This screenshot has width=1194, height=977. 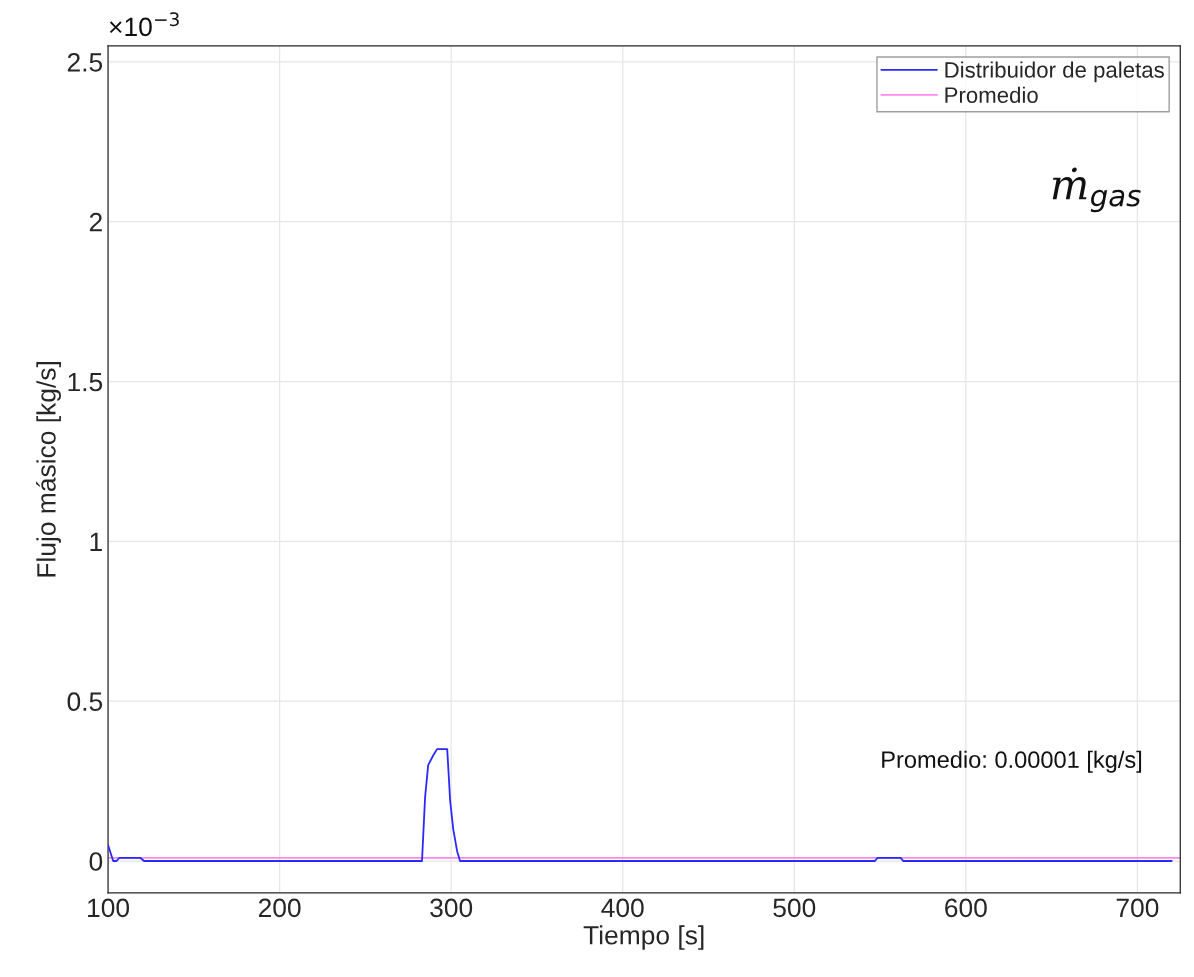 What do you see at coordinates (622, 908) in the screenshot?
I see `x-tick-label: 400` at bounding box center [622, 908].